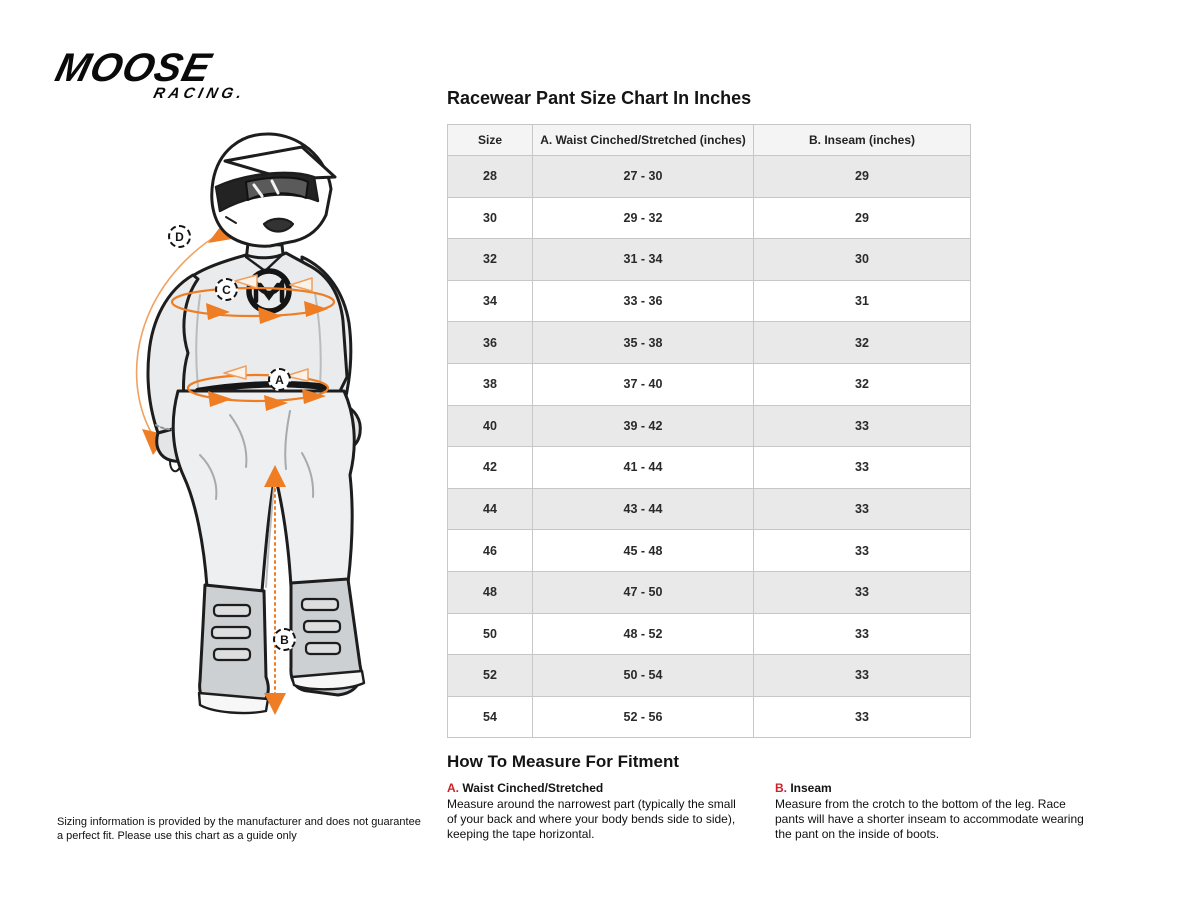 Image resolution: width=1200 pixels, height=900 pixels. What do you see at coordinates (490, 176) in the screenshot?
I see `table-cell: 28` at bounding box center [490, 176].